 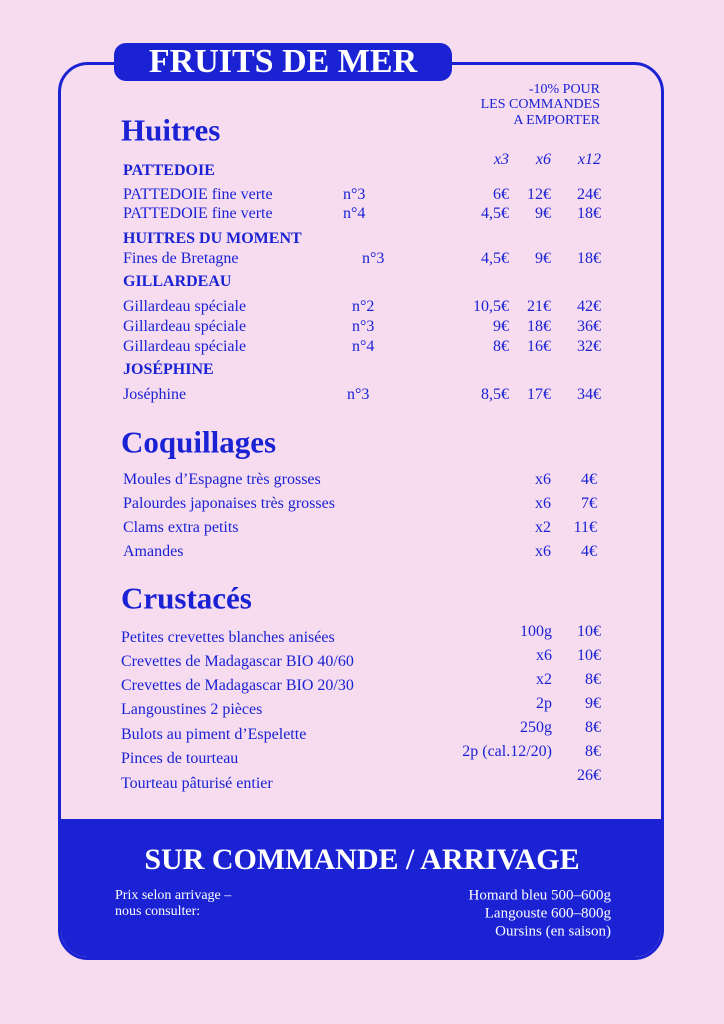 I want to click on item-name: Joséphine, so click(x=155, y=394).